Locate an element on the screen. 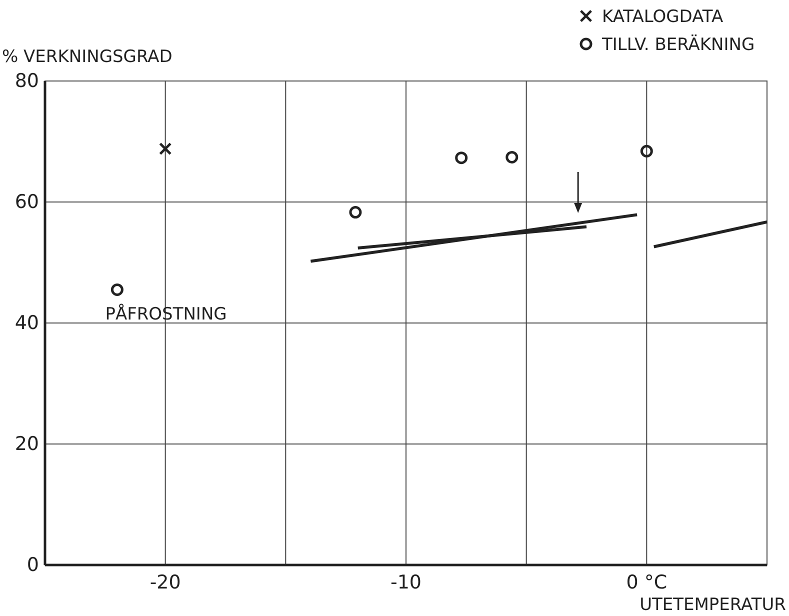  y-tick-label: 20 is located at coordinates (26, 444).